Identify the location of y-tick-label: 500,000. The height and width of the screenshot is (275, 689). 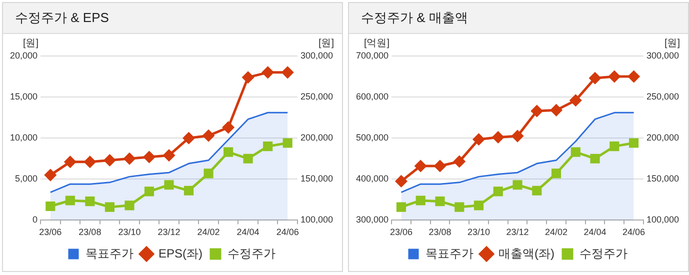
(372, 137).